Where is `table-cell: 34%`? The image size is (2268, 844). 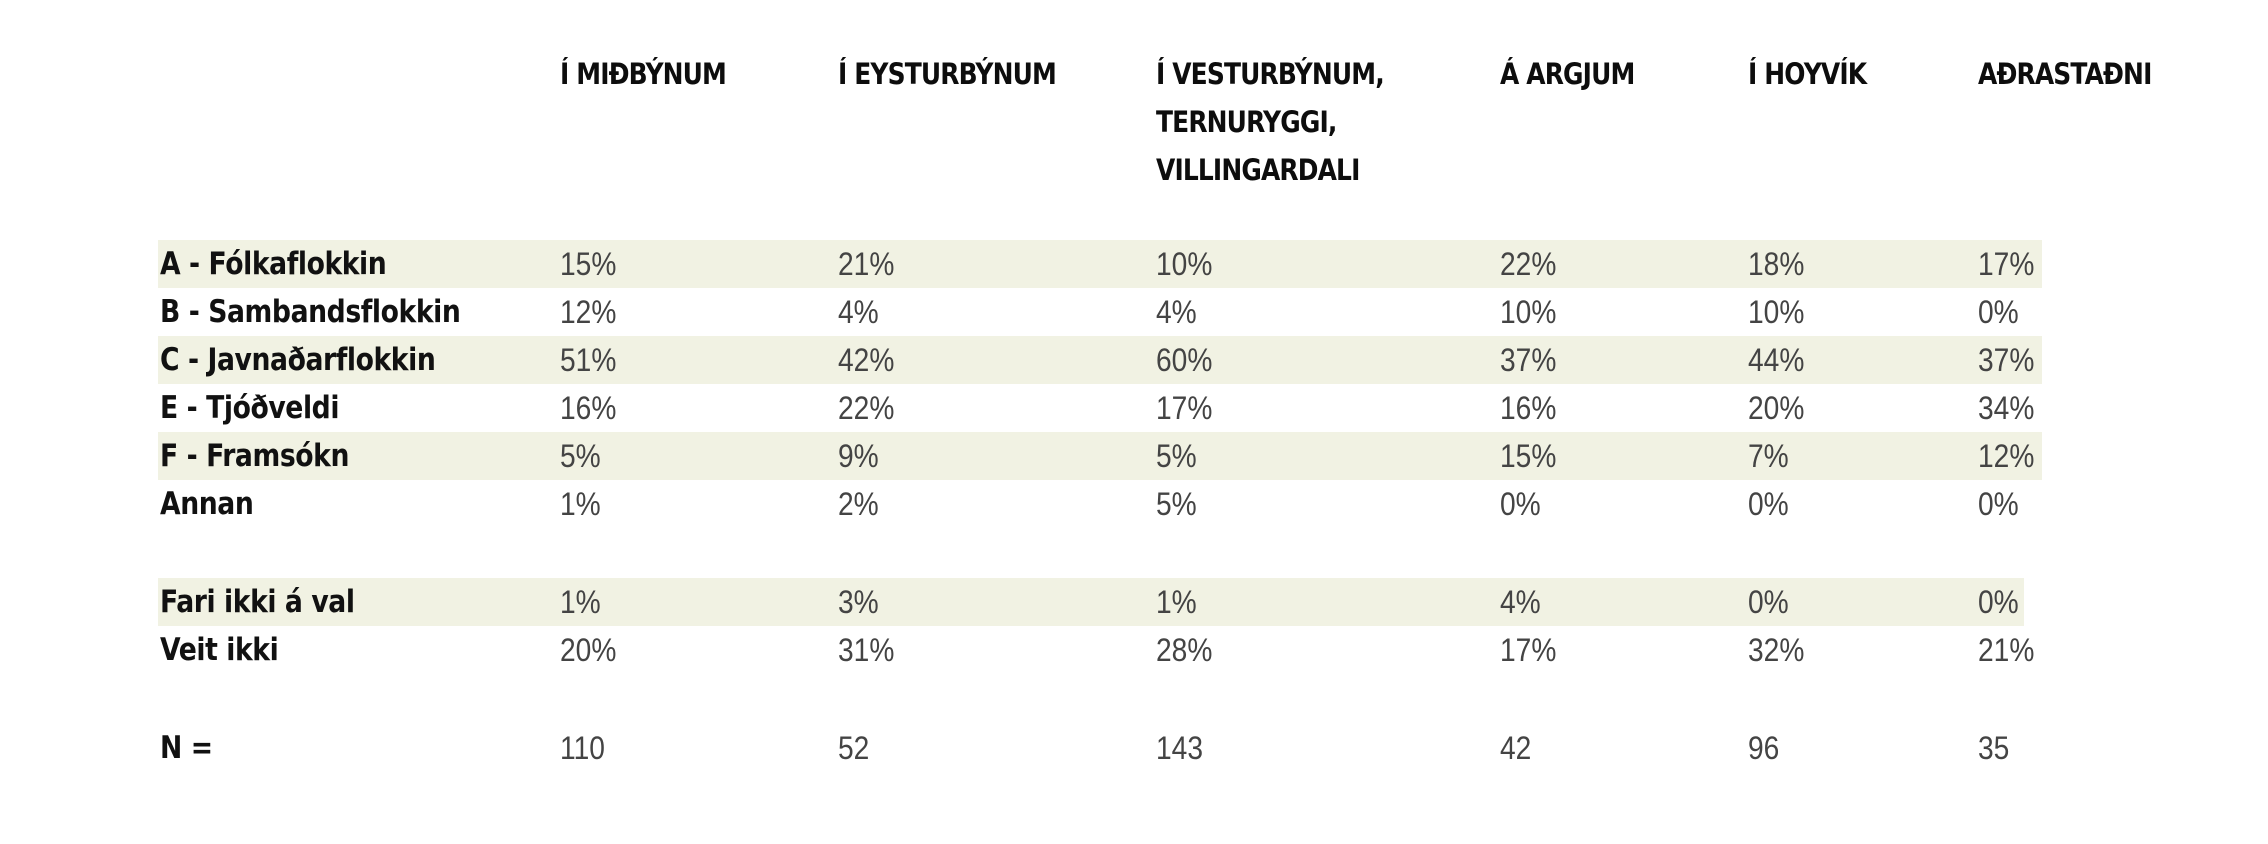 table-cell: 34% is located at coordinates (2006, 408).